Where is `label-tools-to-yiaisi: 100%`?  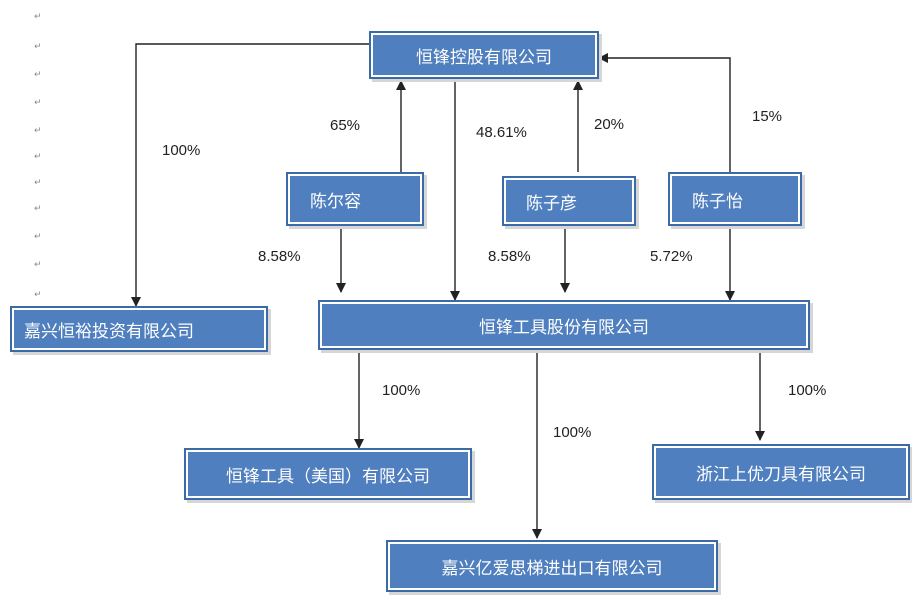 label-tools-to-yiaisi: 100% is located at coordinates (572, 432).